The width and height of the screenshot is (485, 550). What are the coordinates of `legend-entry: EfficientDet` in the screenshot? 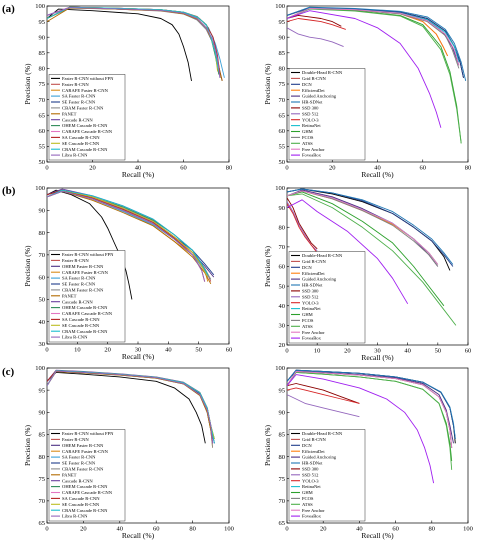 It's located at (313, 90).